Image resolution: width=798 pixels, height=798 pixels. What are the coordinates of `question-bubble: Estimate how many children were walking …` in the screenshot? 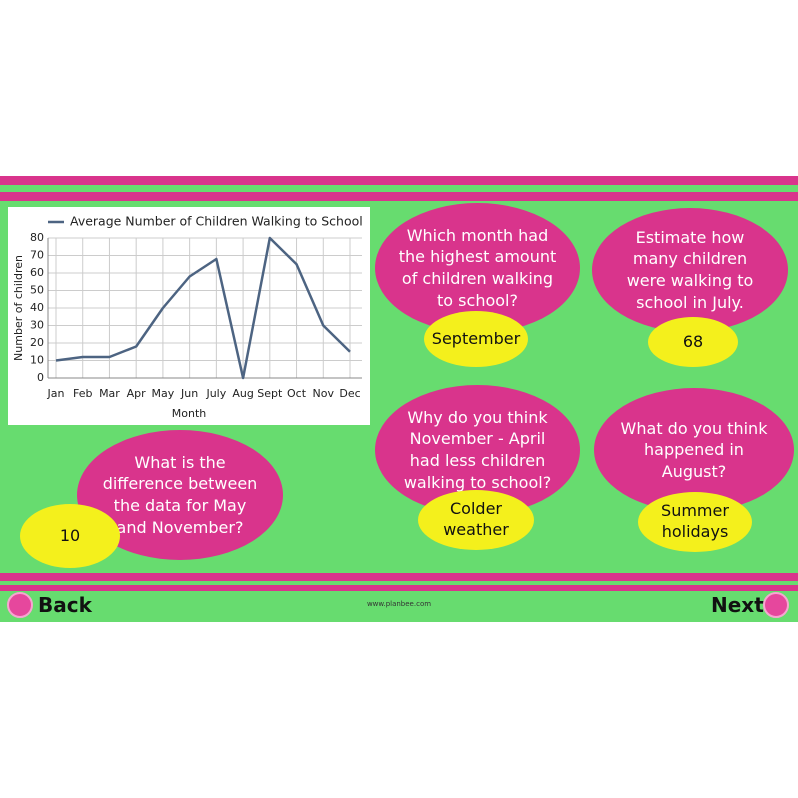 It's located at (690, 270).